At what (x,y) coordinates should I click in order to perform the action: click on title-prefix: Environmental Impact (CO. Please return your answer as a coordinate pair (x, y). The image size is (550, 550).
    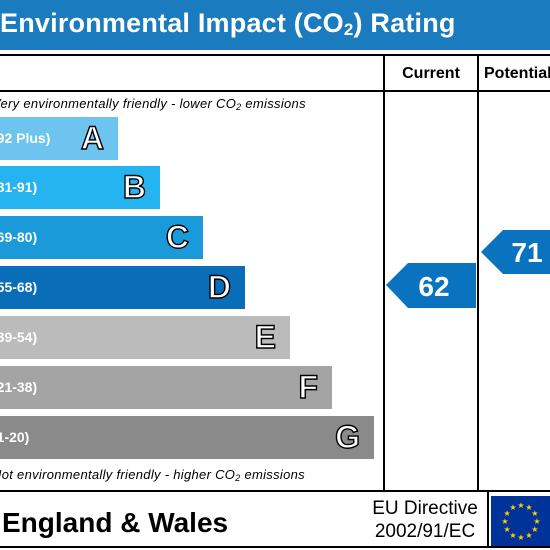
    Looking at the image, I should click on (172, 23).